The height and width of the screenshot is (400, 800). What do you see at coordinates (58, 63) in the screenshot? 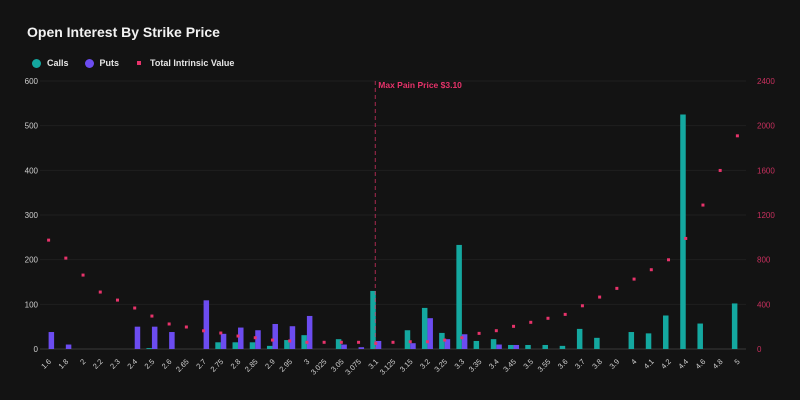
I see `legend-label: Calls` at bounding box center [58, 63].